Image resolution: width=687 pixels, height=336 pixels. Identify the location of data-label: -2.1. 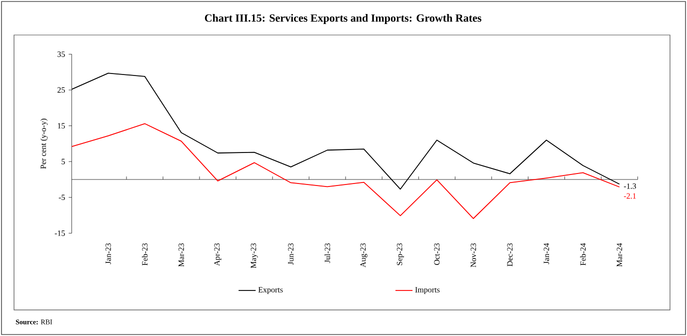
(630, 196).